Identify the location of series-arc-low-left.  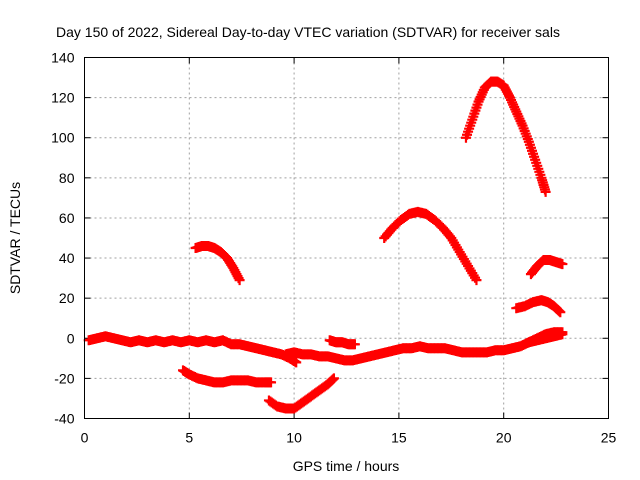
(227, 376).